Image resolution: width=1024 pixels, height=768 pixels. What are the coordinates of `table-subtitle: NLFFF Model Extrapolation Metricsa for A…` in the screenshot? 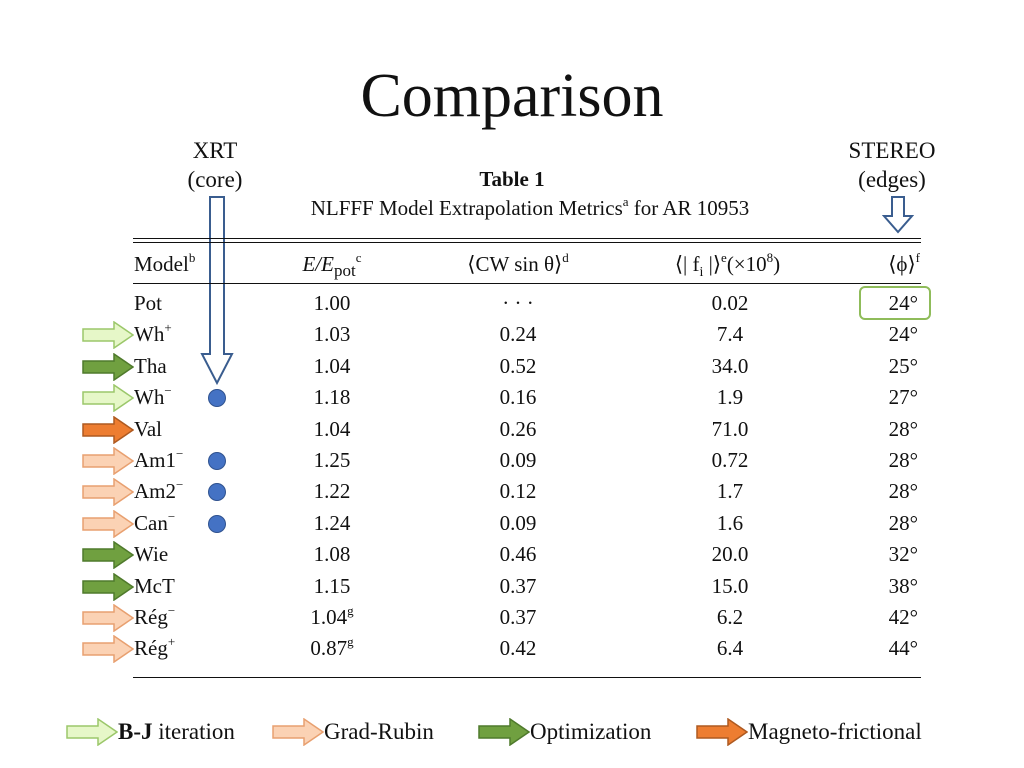 It's located at (512, 207).